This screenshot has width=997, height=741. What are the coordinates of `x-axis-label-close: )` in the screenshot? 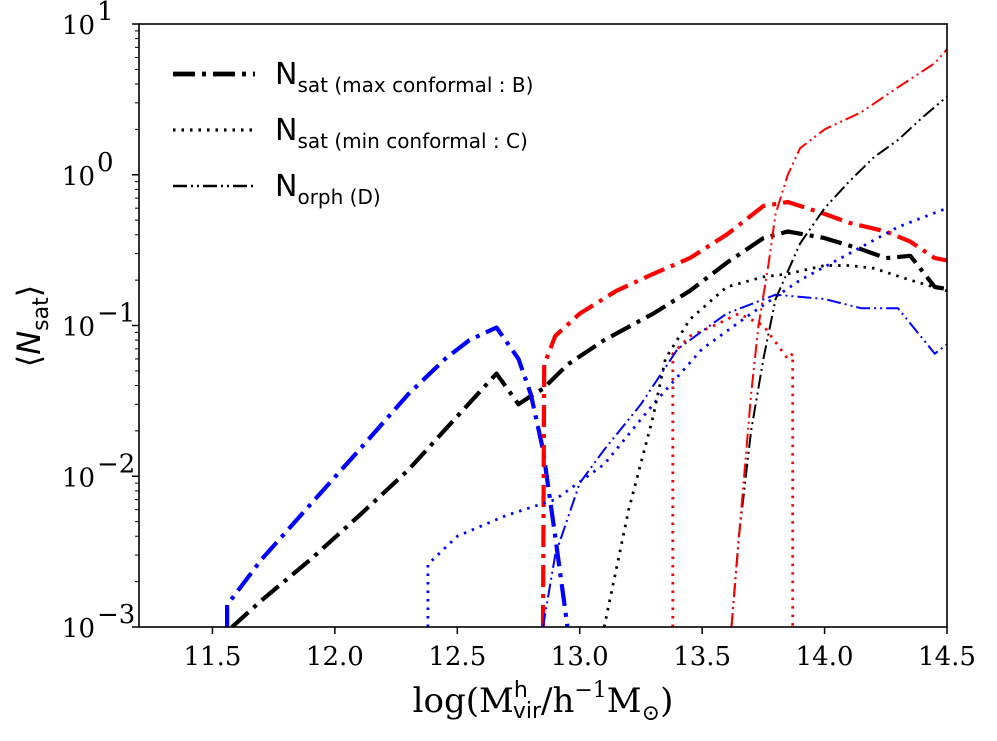 It's located at (666, 701).